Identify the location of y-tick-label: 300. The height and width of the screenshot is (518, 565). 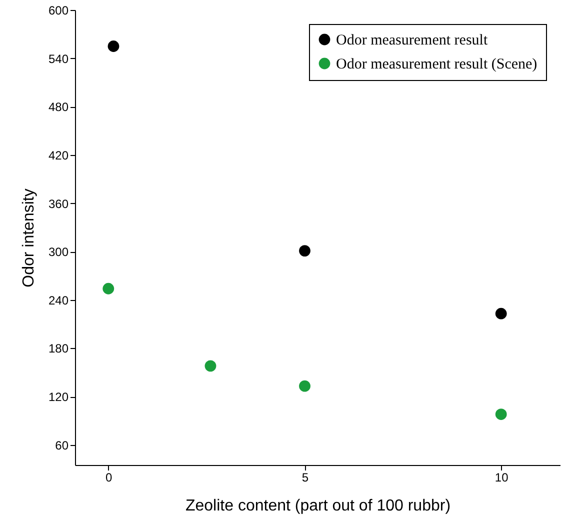
(58, 252).